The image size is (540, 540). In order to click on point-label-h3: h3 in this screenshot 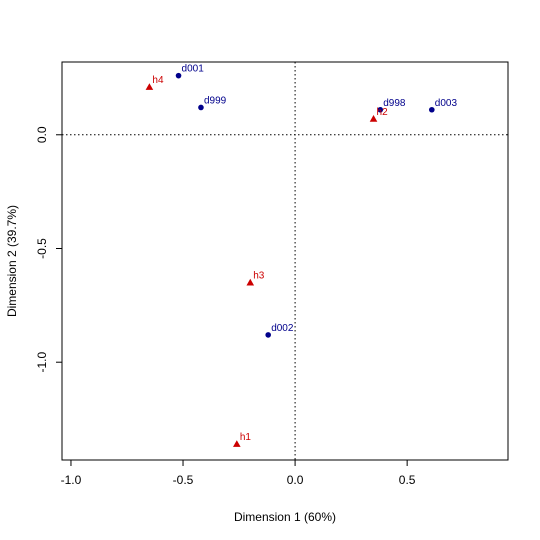, I will do `click(259, 276)`.